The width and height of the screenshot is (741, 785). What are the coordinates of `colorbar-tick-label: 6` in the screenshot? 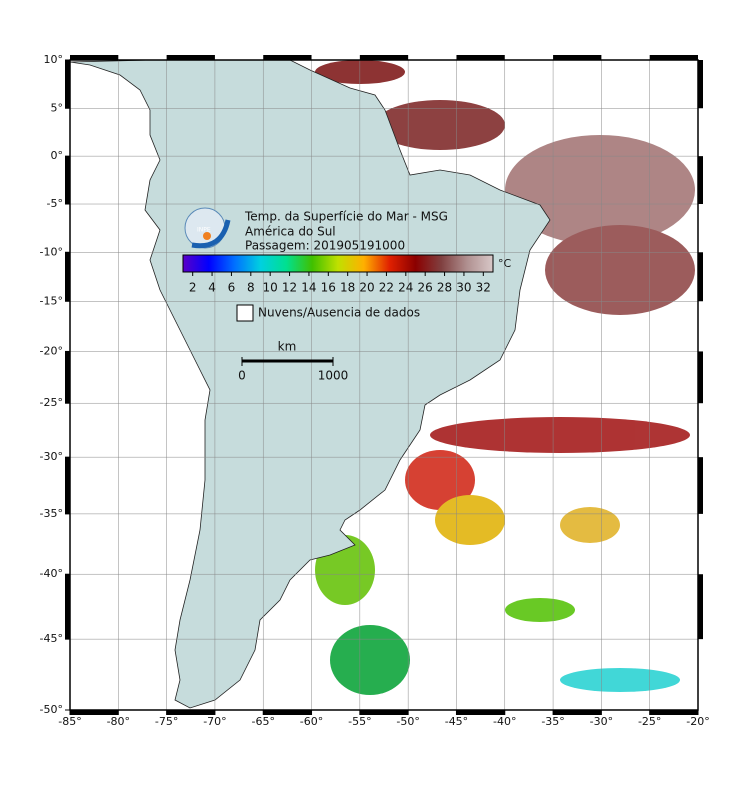 It's located at (232, 288).